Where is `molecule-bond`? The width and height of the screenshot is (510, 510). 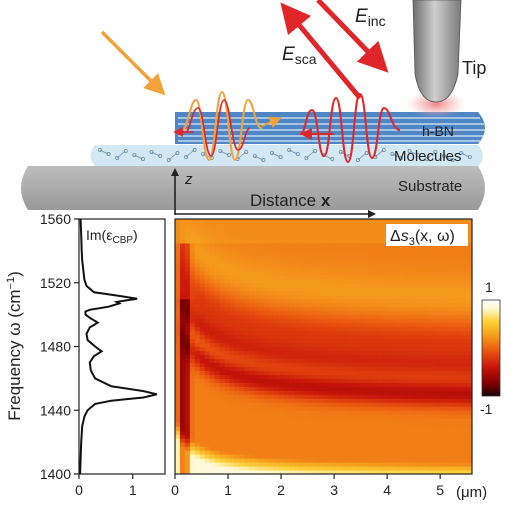 molecule-bond is located at coordinates (431, 155).